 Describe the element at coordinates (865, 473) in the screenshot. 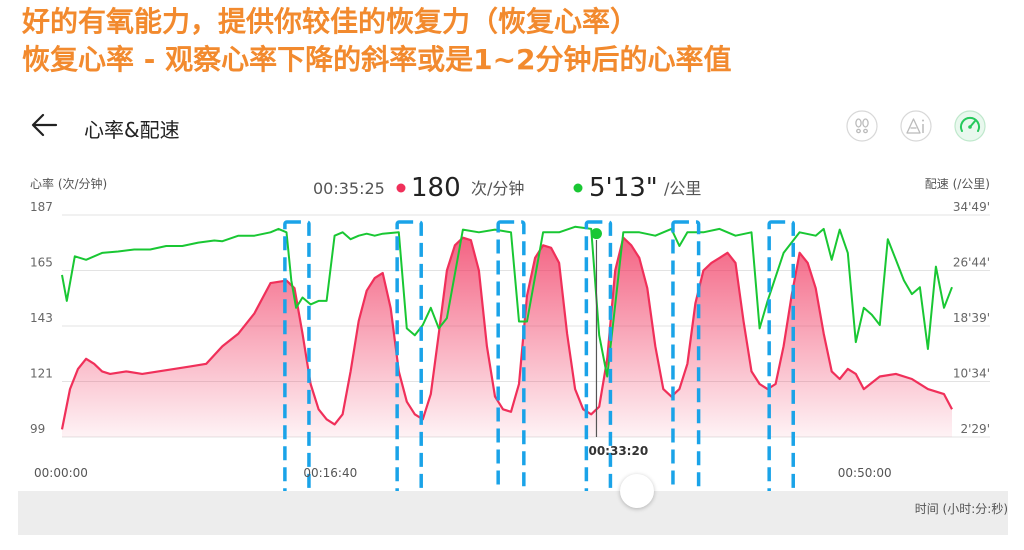

I see `x-tick-label: 00:50:00` at that location.